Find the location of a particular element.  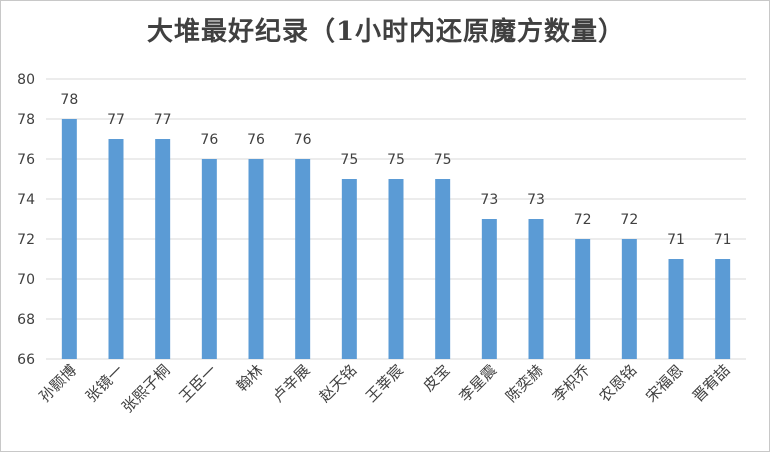

category-label: 李星震 is located at coordinates (478, 383).